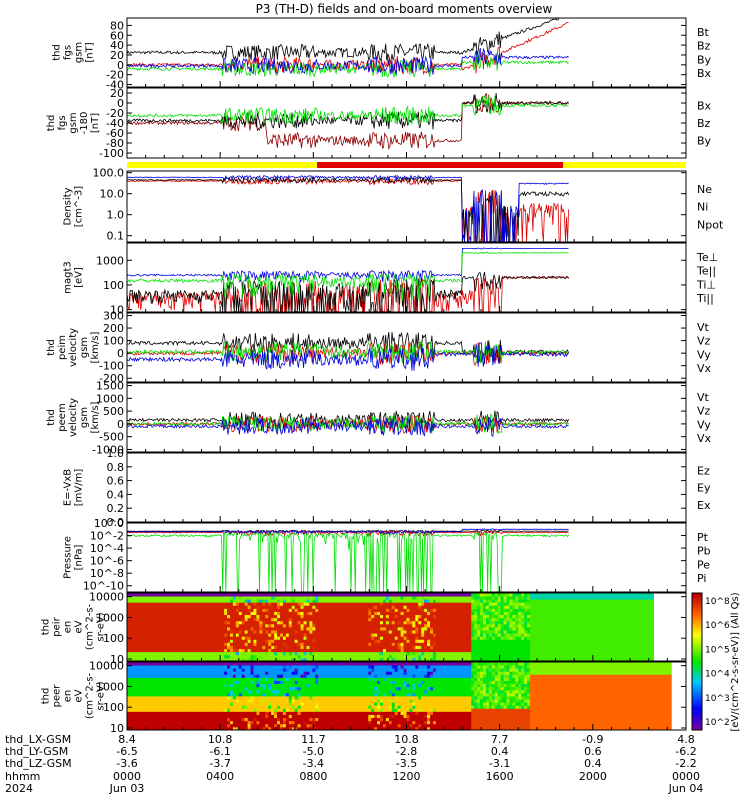 Image resolution: width=750 pixels, height=800 pixels. I want to click on y-label-line: gsm, so click(84, 417).